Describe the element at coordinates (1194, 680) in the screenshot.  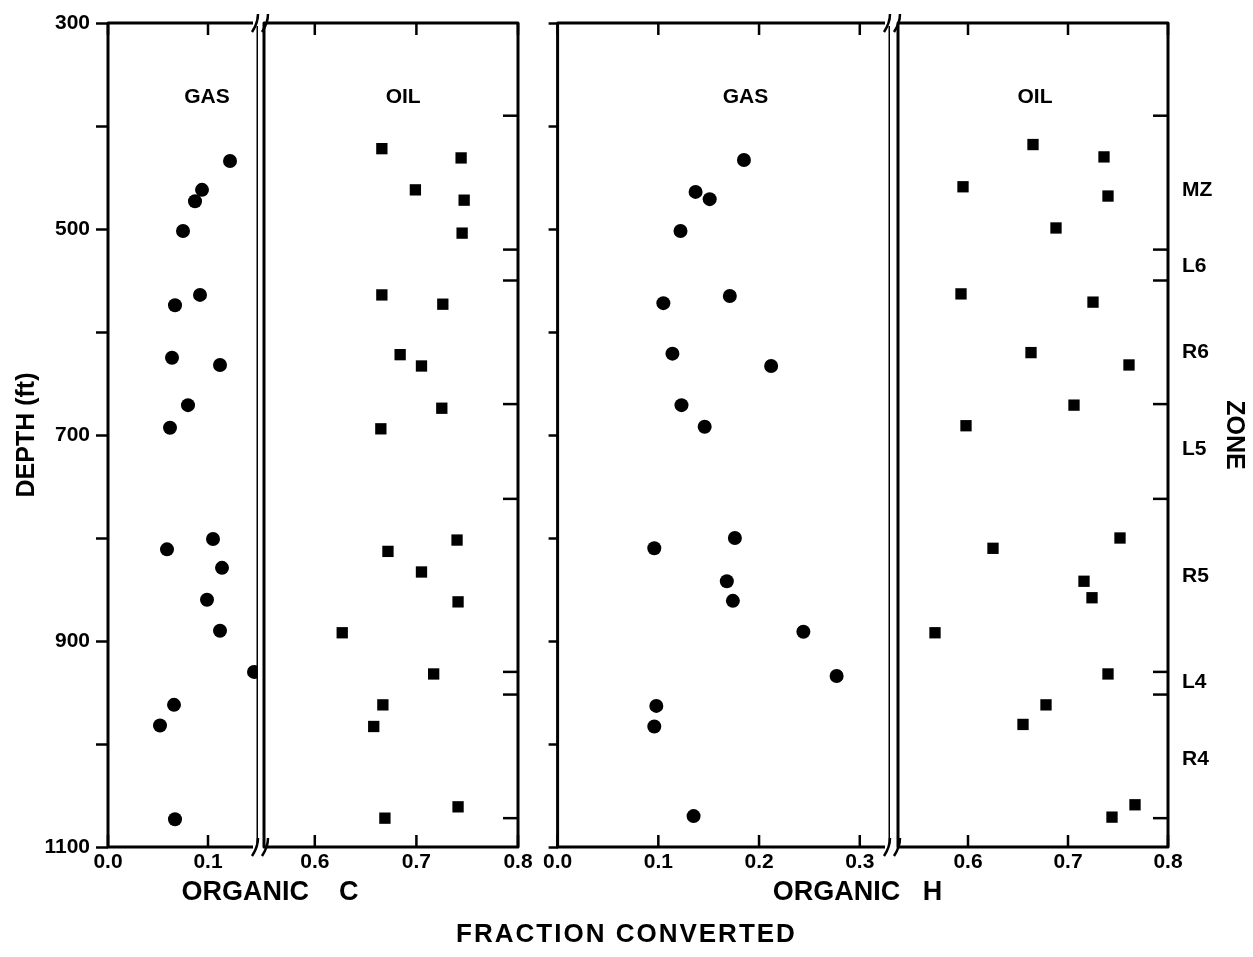
I see `text: L4` at that location.